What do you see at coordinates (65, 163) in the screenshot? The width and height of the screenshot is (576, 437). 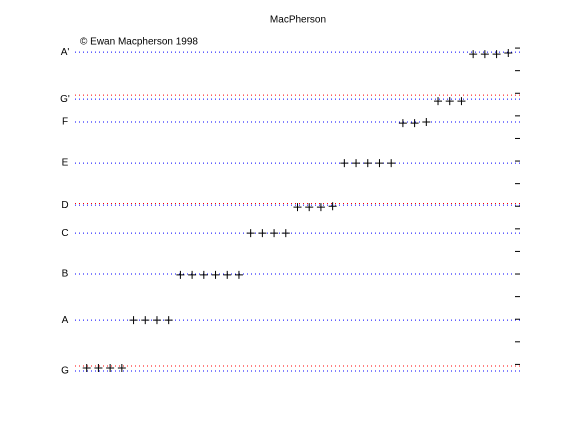 I see `y-tick-label: E` at bounding box center [65, 163].